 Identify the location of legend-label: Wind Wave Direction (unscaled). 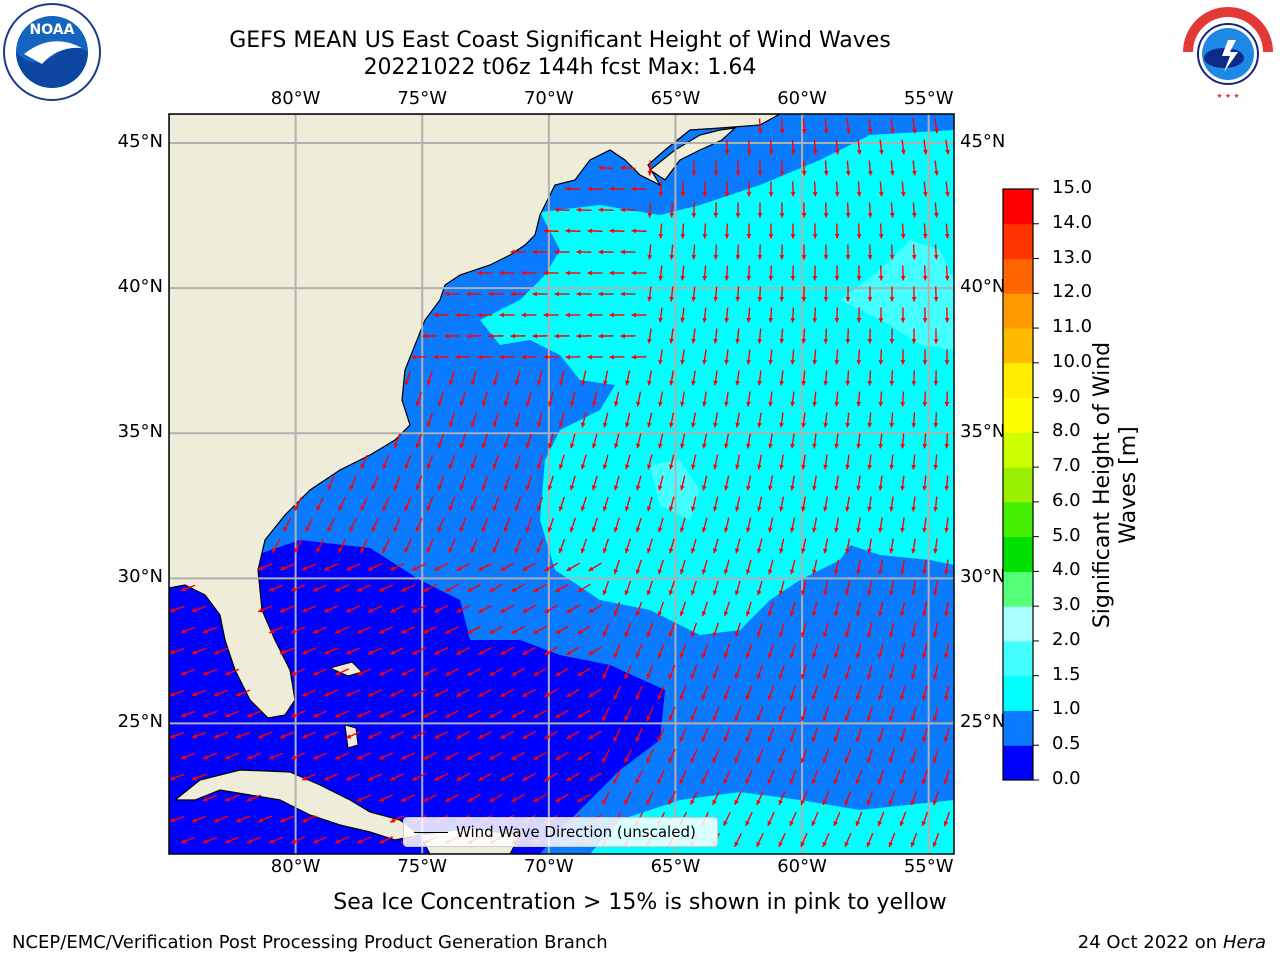
(576, 832).